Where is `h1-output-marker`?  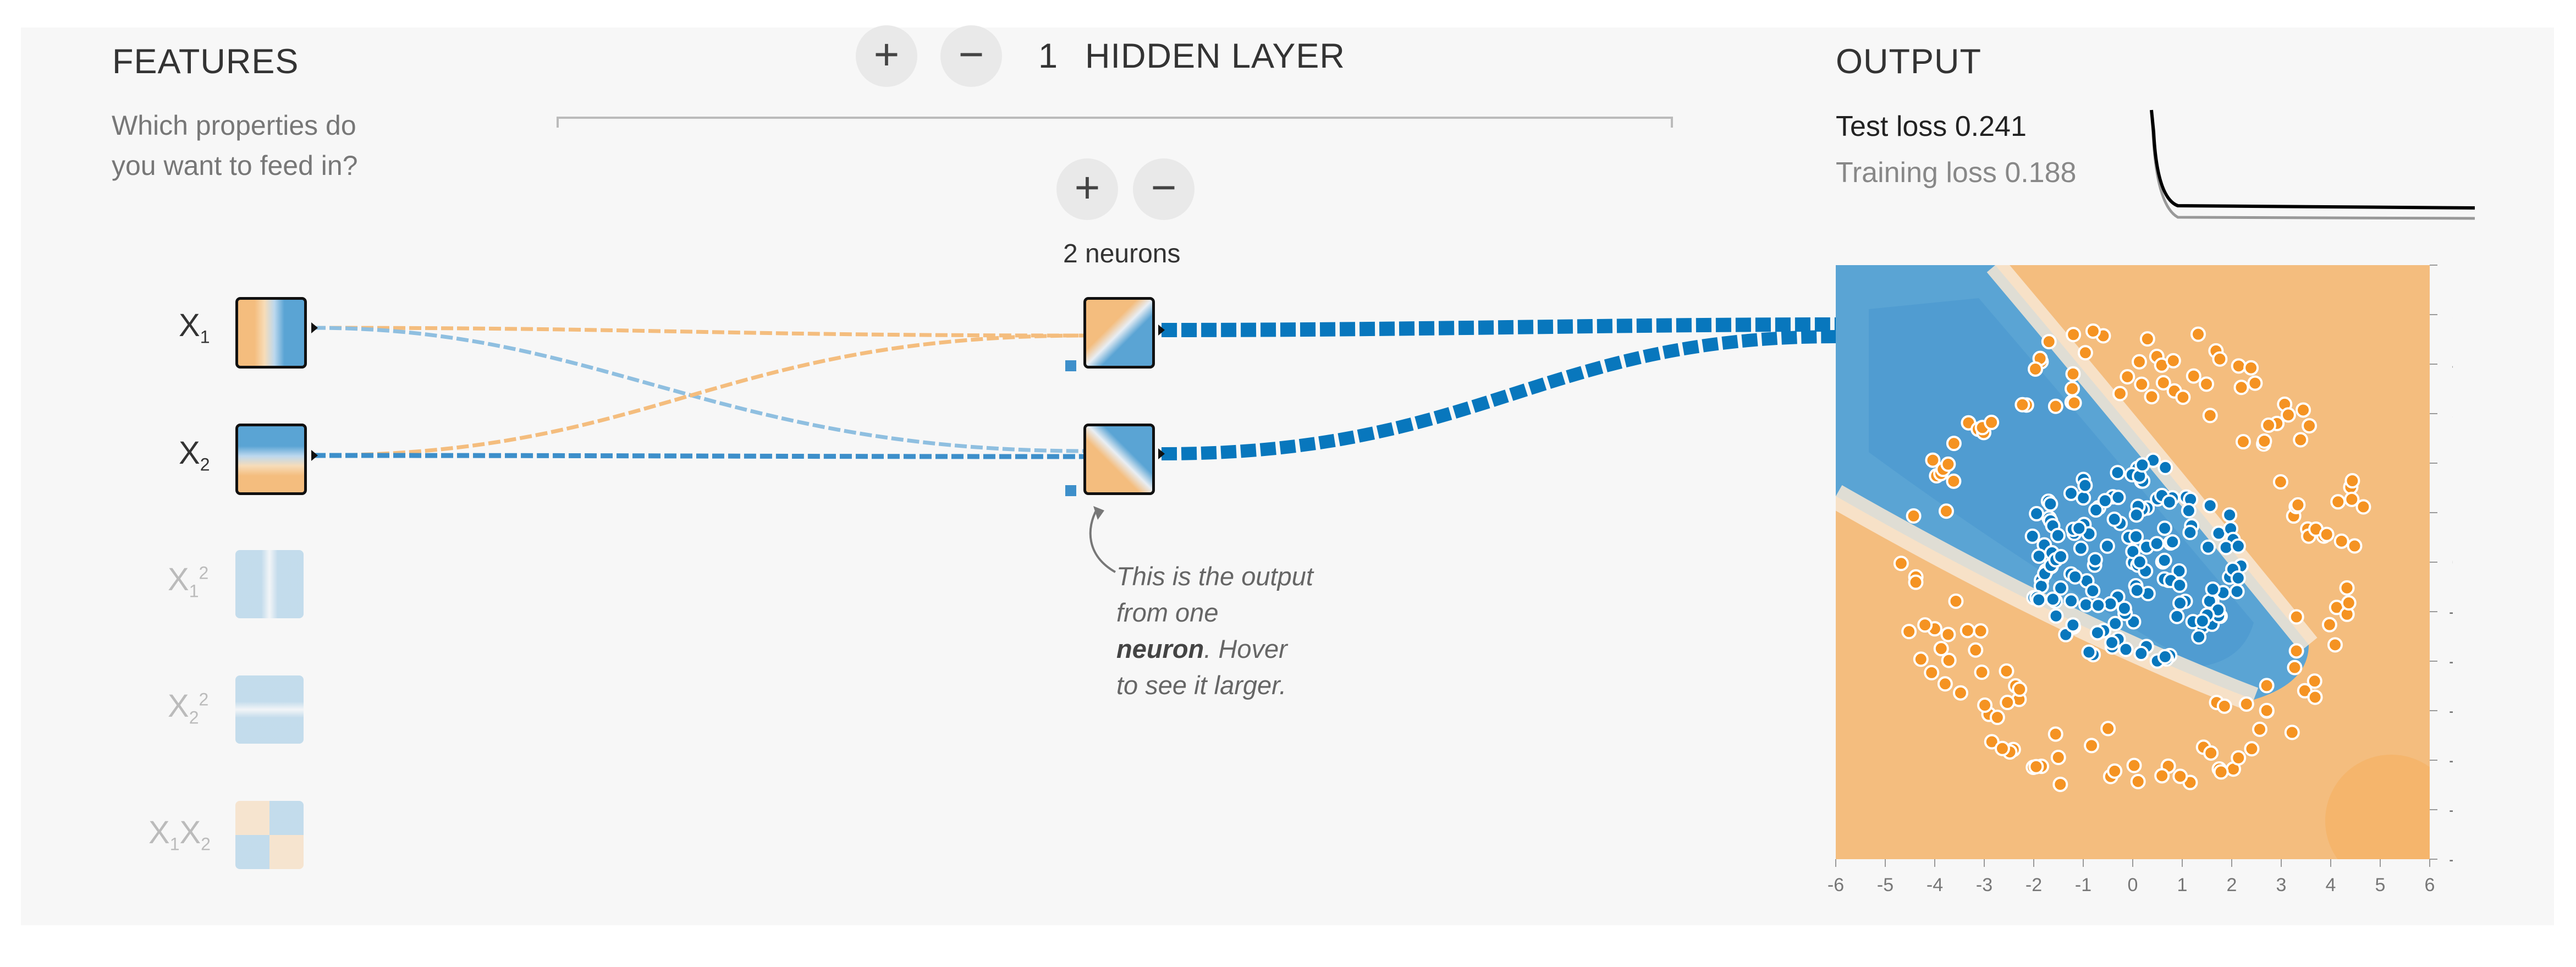
h1-output-marker is located at coordinates (1161, 331).